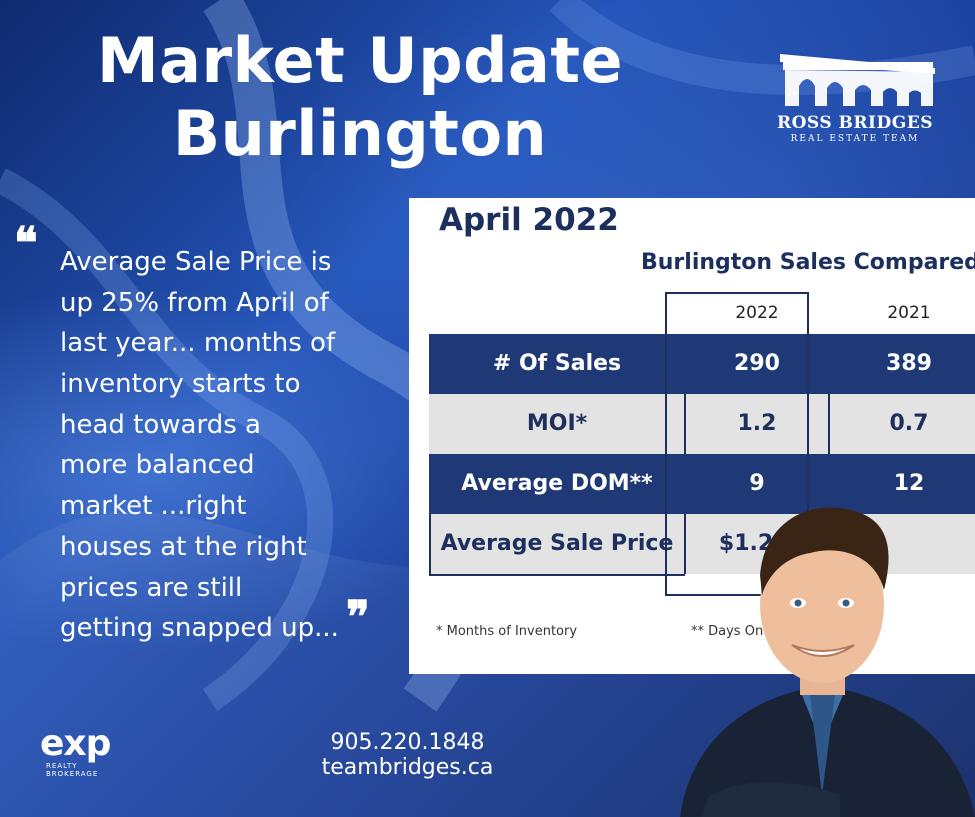 This screenshot has width=975, height=817. I want to click on headline-line-1: Market Update, so click(360, 60).